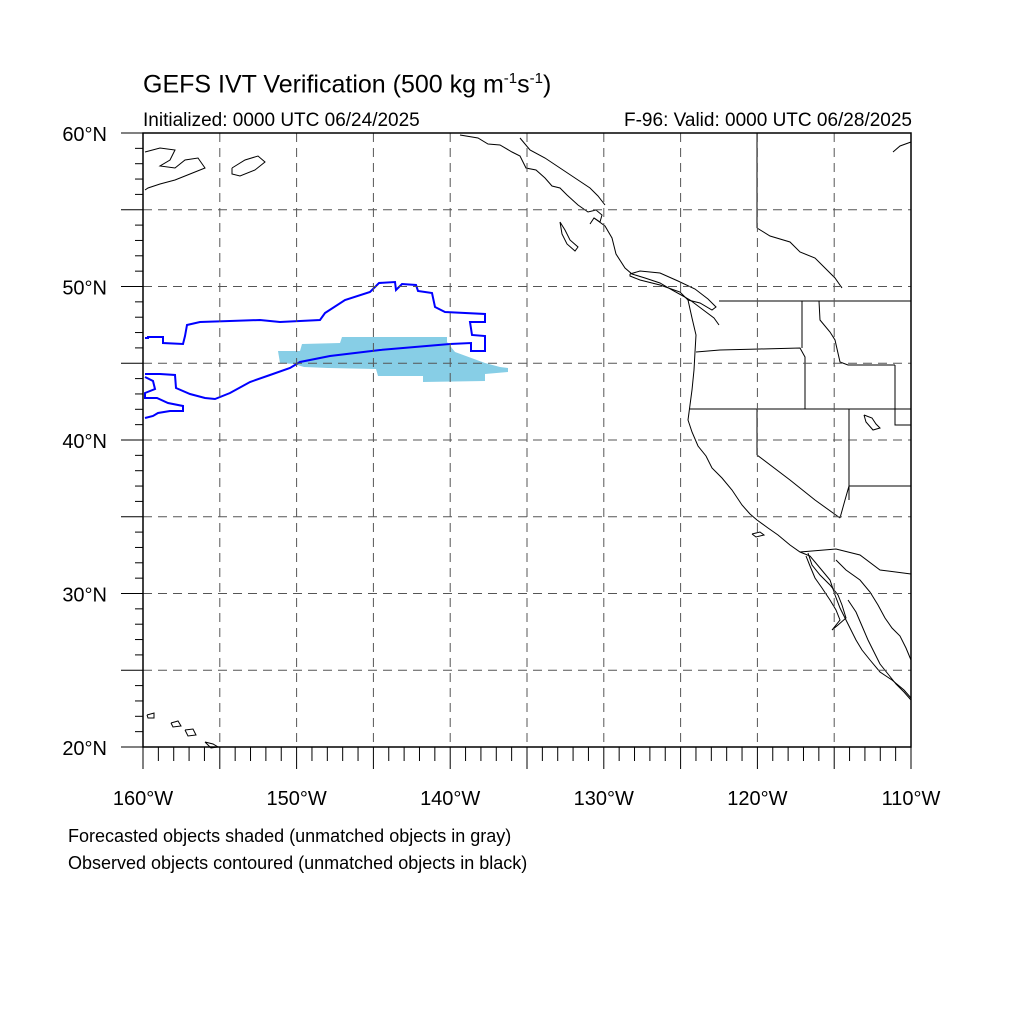 This screenshot has width=1024, height=1024. I want to click on coastline-gulf-california, so click(873, 610).